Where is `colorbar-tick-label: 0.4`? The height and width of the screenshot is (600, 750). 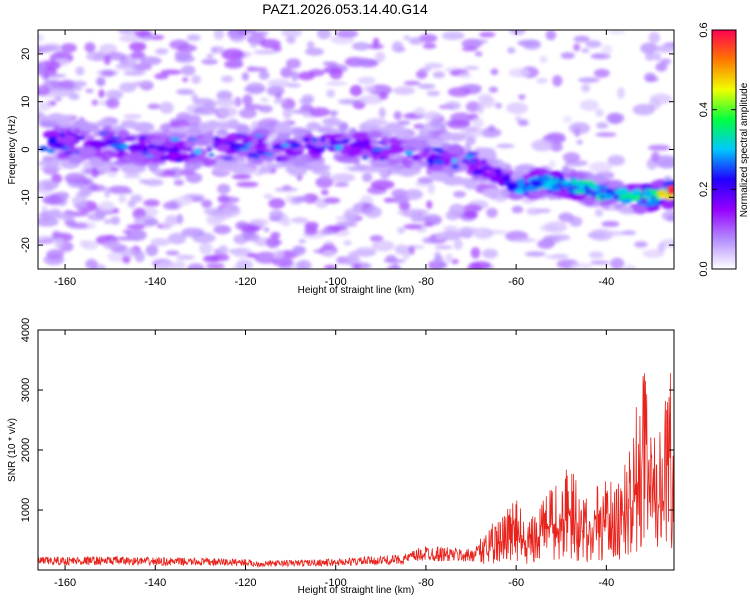 colorbar-tick-label: 0.4 is located at coordinates (704, 109).